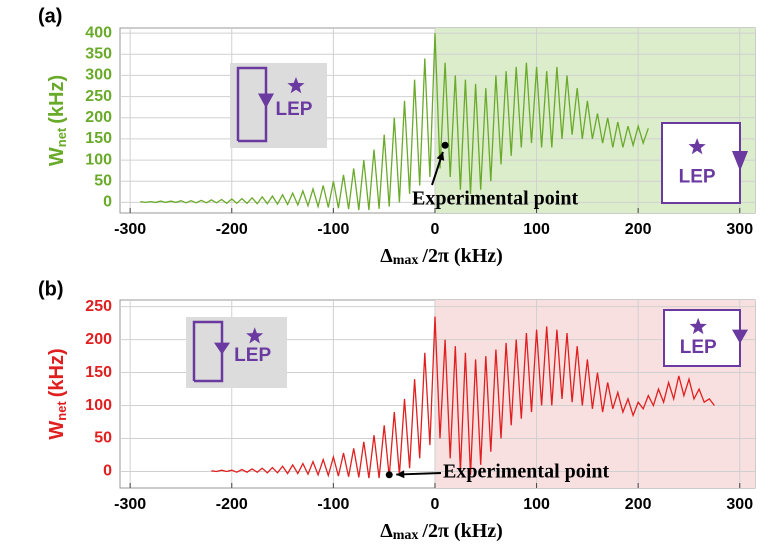 The height and width of the screenshot is (553, 771). What do you see at coordinates (98, 32) in the screenshot?
I see `y-tick-label: 400` at bounding box center [98, 32].